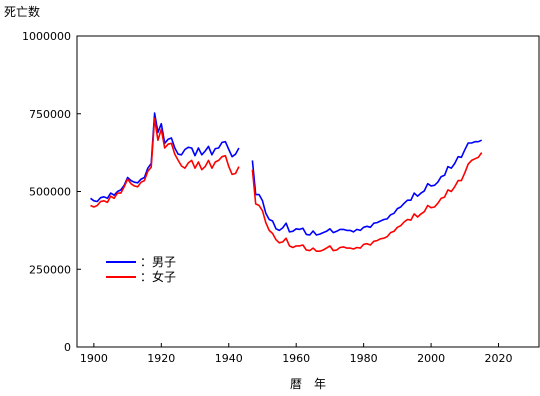 The height and width of the screenshot is (396, 540). Describe the element at coordinates (431, 358) in the screenshot. I see `x-tick-label: 2000` at that location.